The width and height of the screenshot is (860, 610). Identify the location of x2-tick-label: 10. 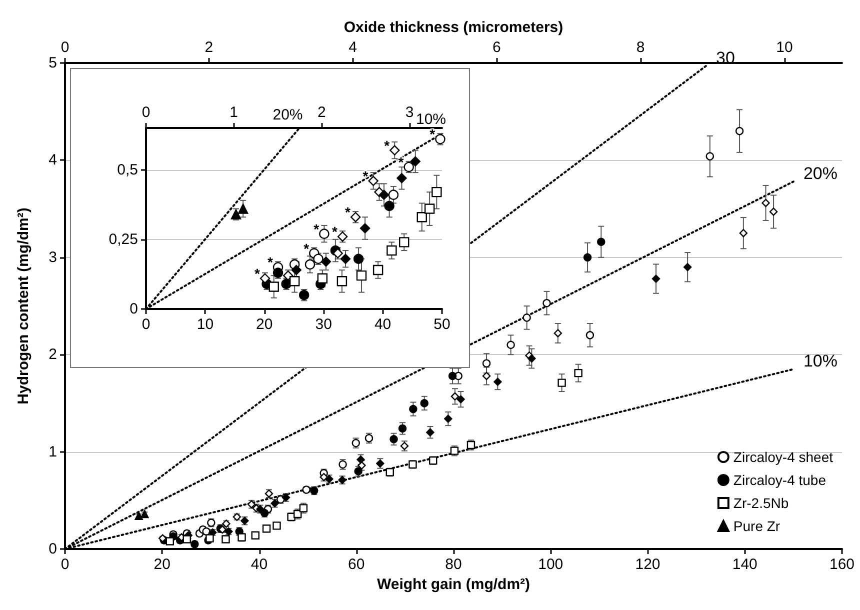
(784, 47).